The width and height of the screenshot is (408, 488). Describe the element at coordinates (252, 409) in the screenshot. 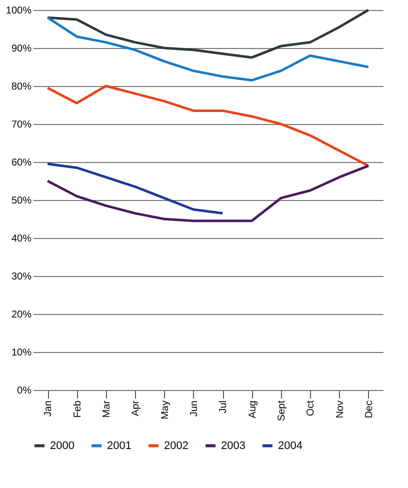

I see `x-tick-label: Aug` at that location.